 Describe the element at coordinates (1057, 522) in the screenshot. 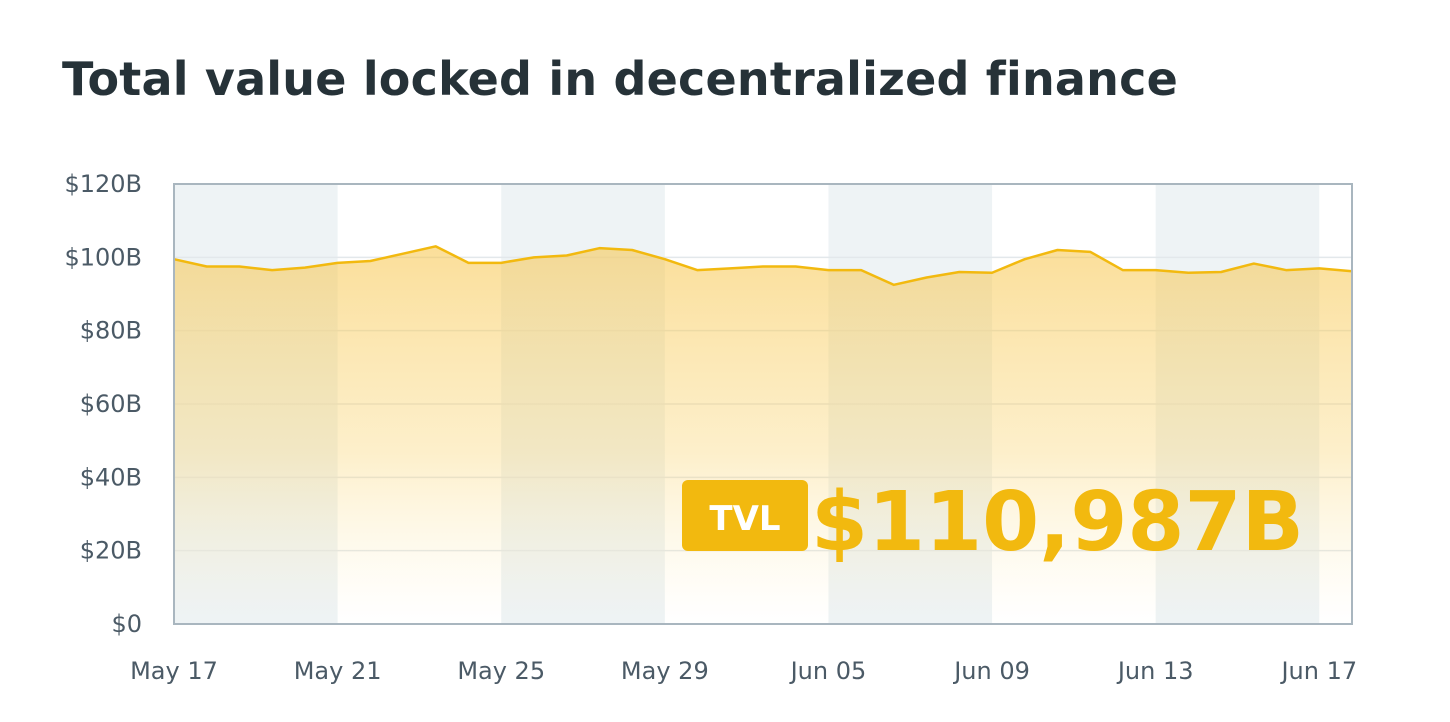

I see `tvl-value: $110,987B` at that location.